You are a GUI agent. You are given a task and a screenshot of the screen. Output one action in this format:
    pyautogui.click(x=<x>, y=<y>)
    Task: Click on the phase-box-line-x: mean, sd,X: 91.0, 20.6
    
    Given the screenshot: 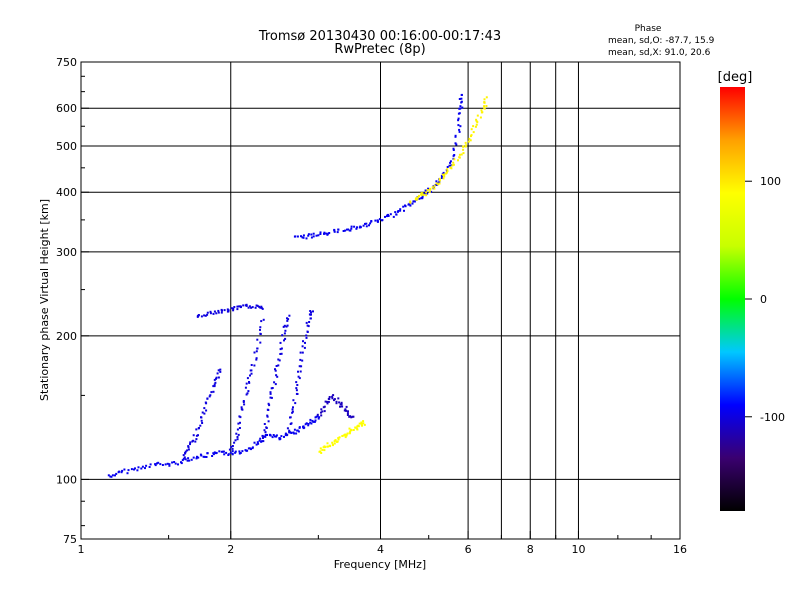 What is the action you would take?
    pyautogui.click(x=659, y=53)
    